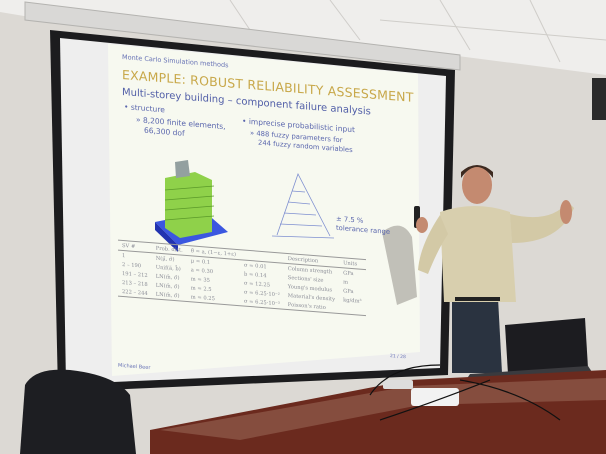 This screenshot has height=454, width=606. Describe the element at coordinates (175, 61) in the screenshot. I see `slide-section: Monte Carlo Simulation methods` at that location.